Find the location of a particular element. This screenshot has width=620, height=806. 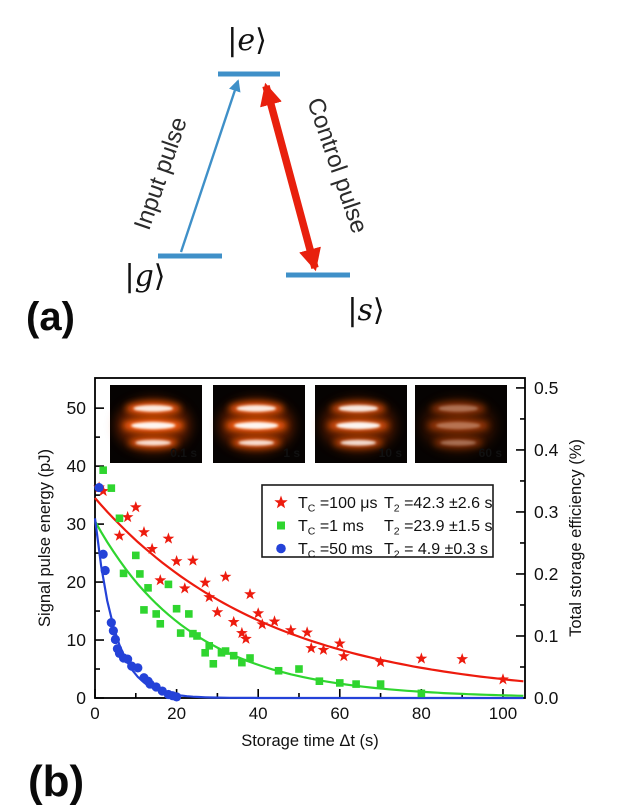

inset-1s: 1 s is located at coordinates (259, 424).